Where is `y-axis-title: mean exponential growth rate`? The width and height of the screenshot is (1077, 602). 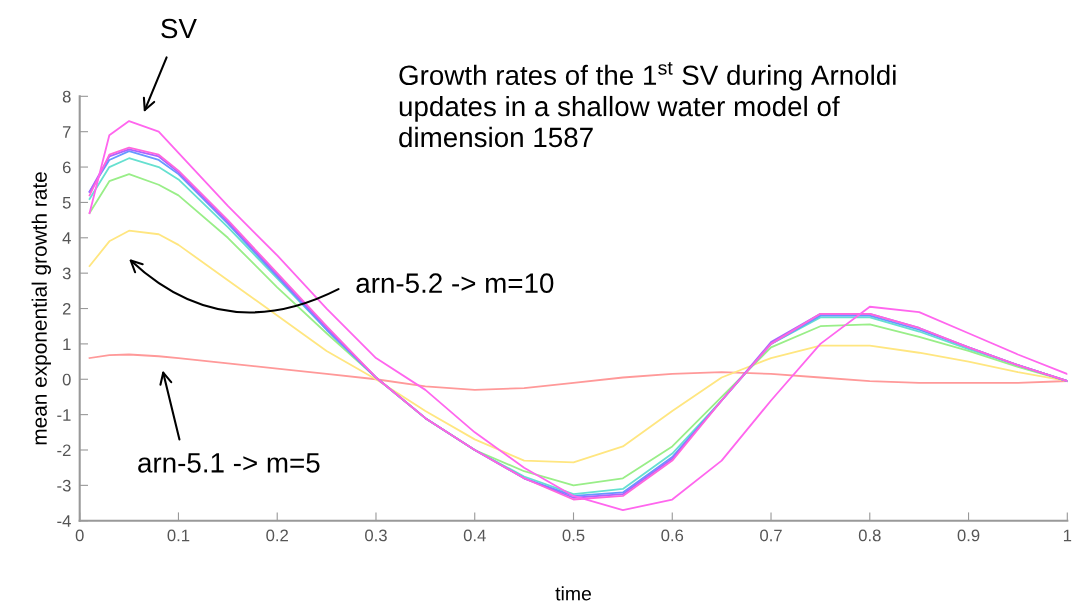
y-axis-title: mean exponential growth rate is located at coordinates (41, 308).